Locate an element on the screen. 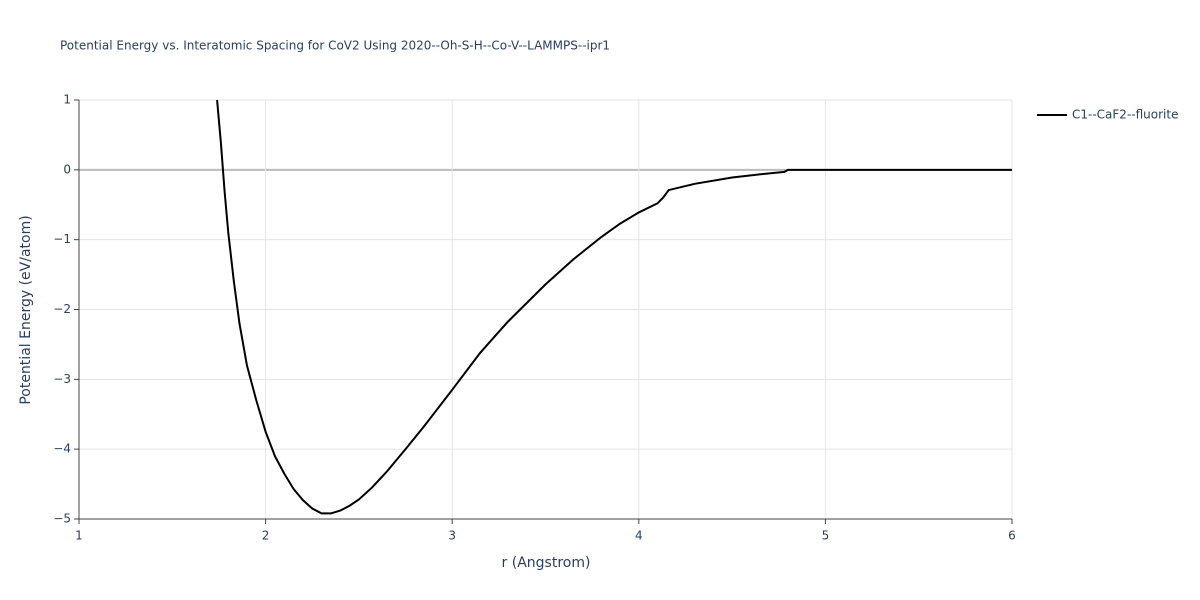  x-tick-label: 3 is located at coordinates (452, 536).